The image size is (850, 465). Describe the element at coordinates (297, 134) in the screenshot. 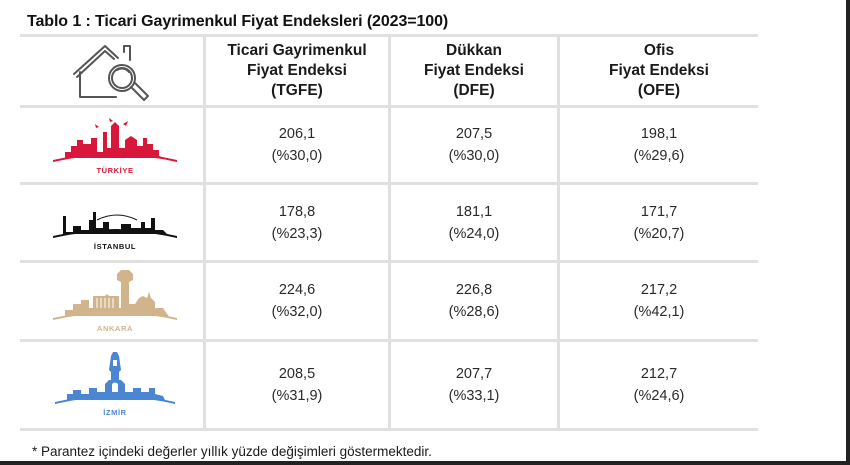

I see `index-value: 206,1` at that location.